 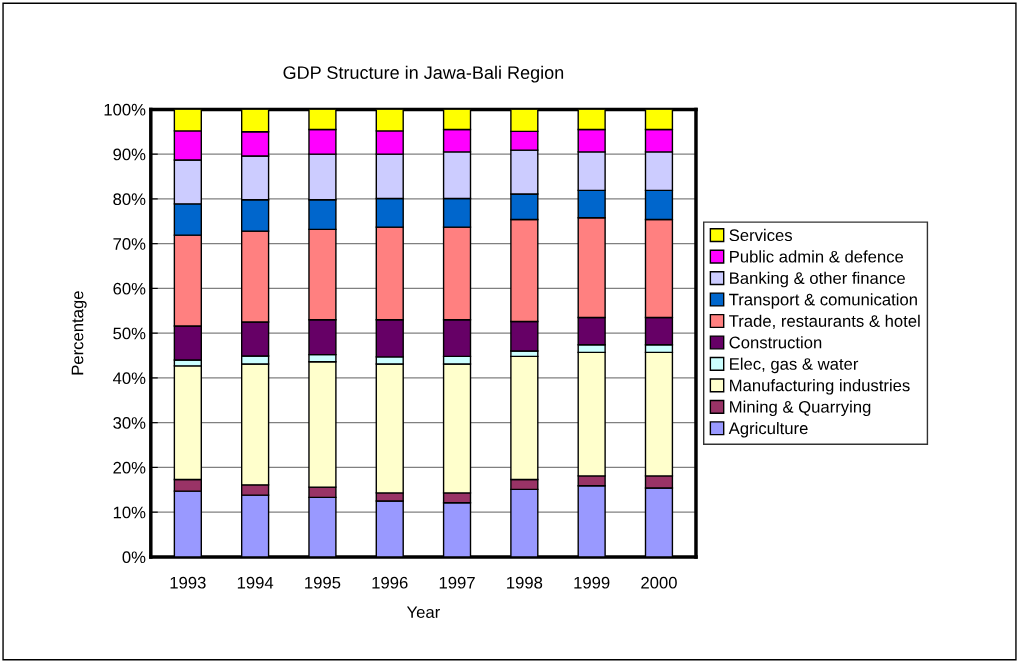 I want to click on y-tick-label: 40%, so click(x=129, y=378).